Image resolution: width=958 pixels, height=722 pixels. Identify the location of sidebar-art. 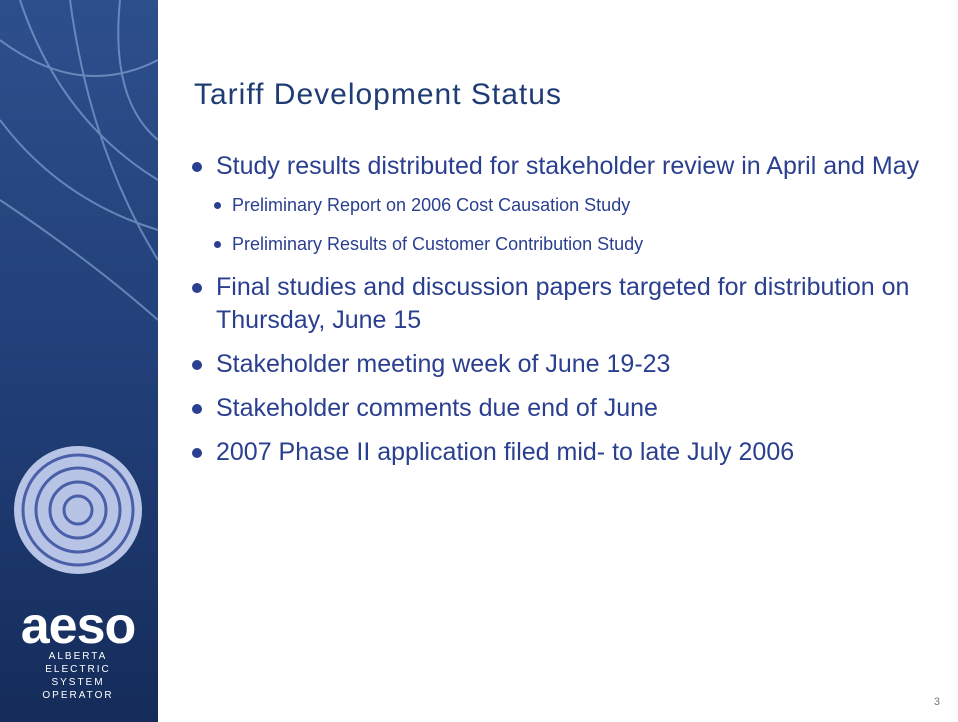
(79, 287).